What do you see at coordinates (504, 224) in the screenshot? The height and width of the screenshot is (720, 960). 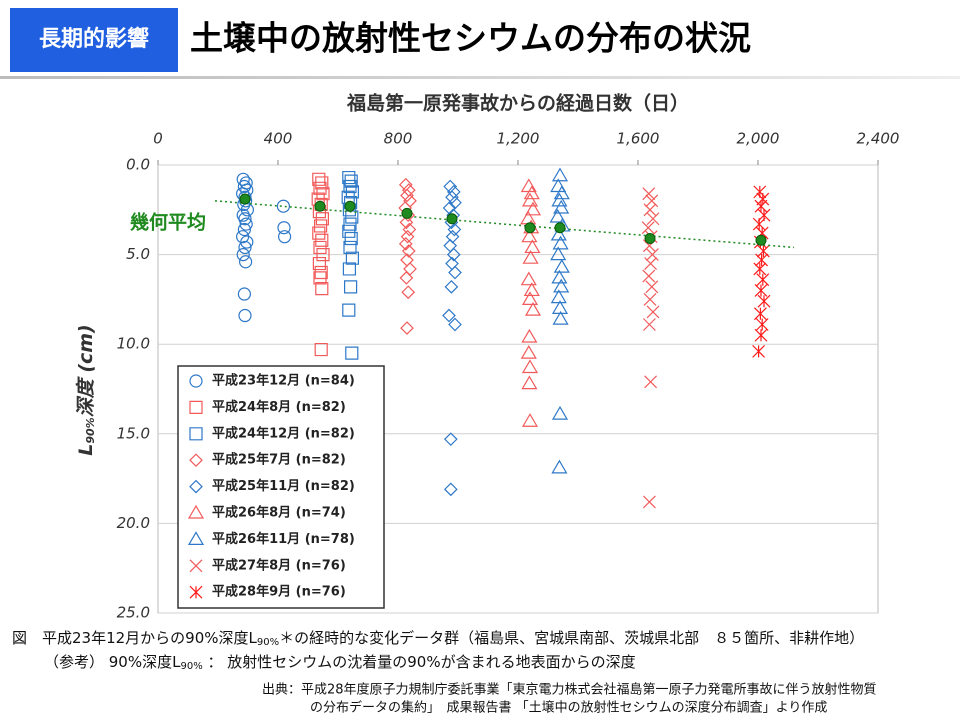 I see `trendline` at bounding box center [504, 224].